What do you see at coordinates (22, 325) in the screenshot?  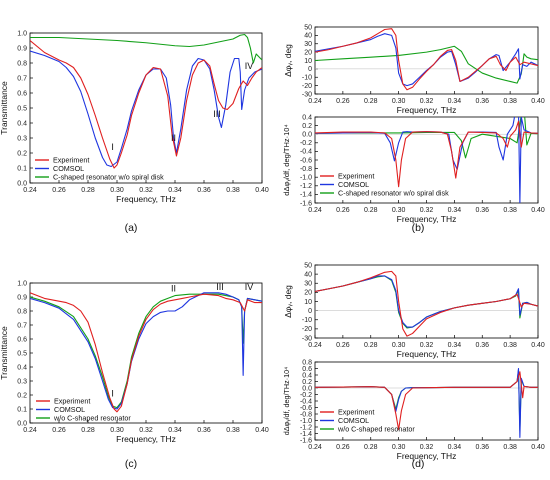 I see `y-tick-label: 0.7` at bounding box center [22, 325].